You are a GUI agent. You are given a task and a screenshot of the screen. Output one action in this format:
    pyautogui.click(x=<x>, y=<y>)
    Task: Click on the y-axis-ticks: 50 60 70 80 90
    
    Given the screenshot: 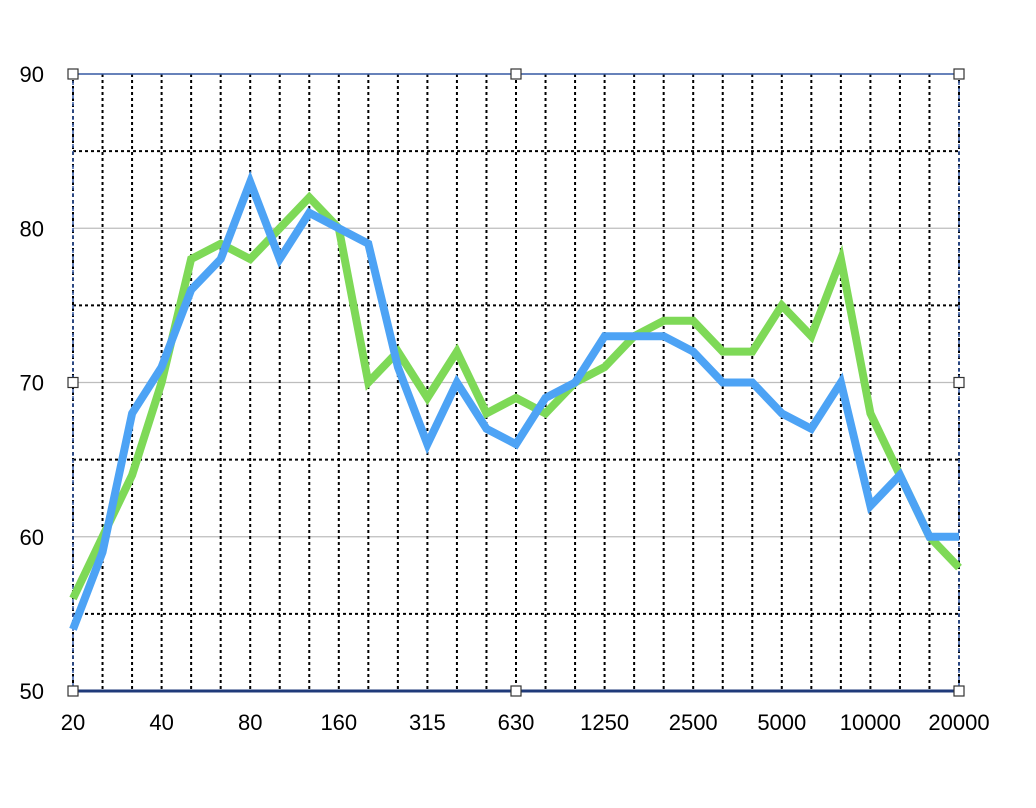 What is the action you would take?
    pyautogui.click(x=32, y=383)
    